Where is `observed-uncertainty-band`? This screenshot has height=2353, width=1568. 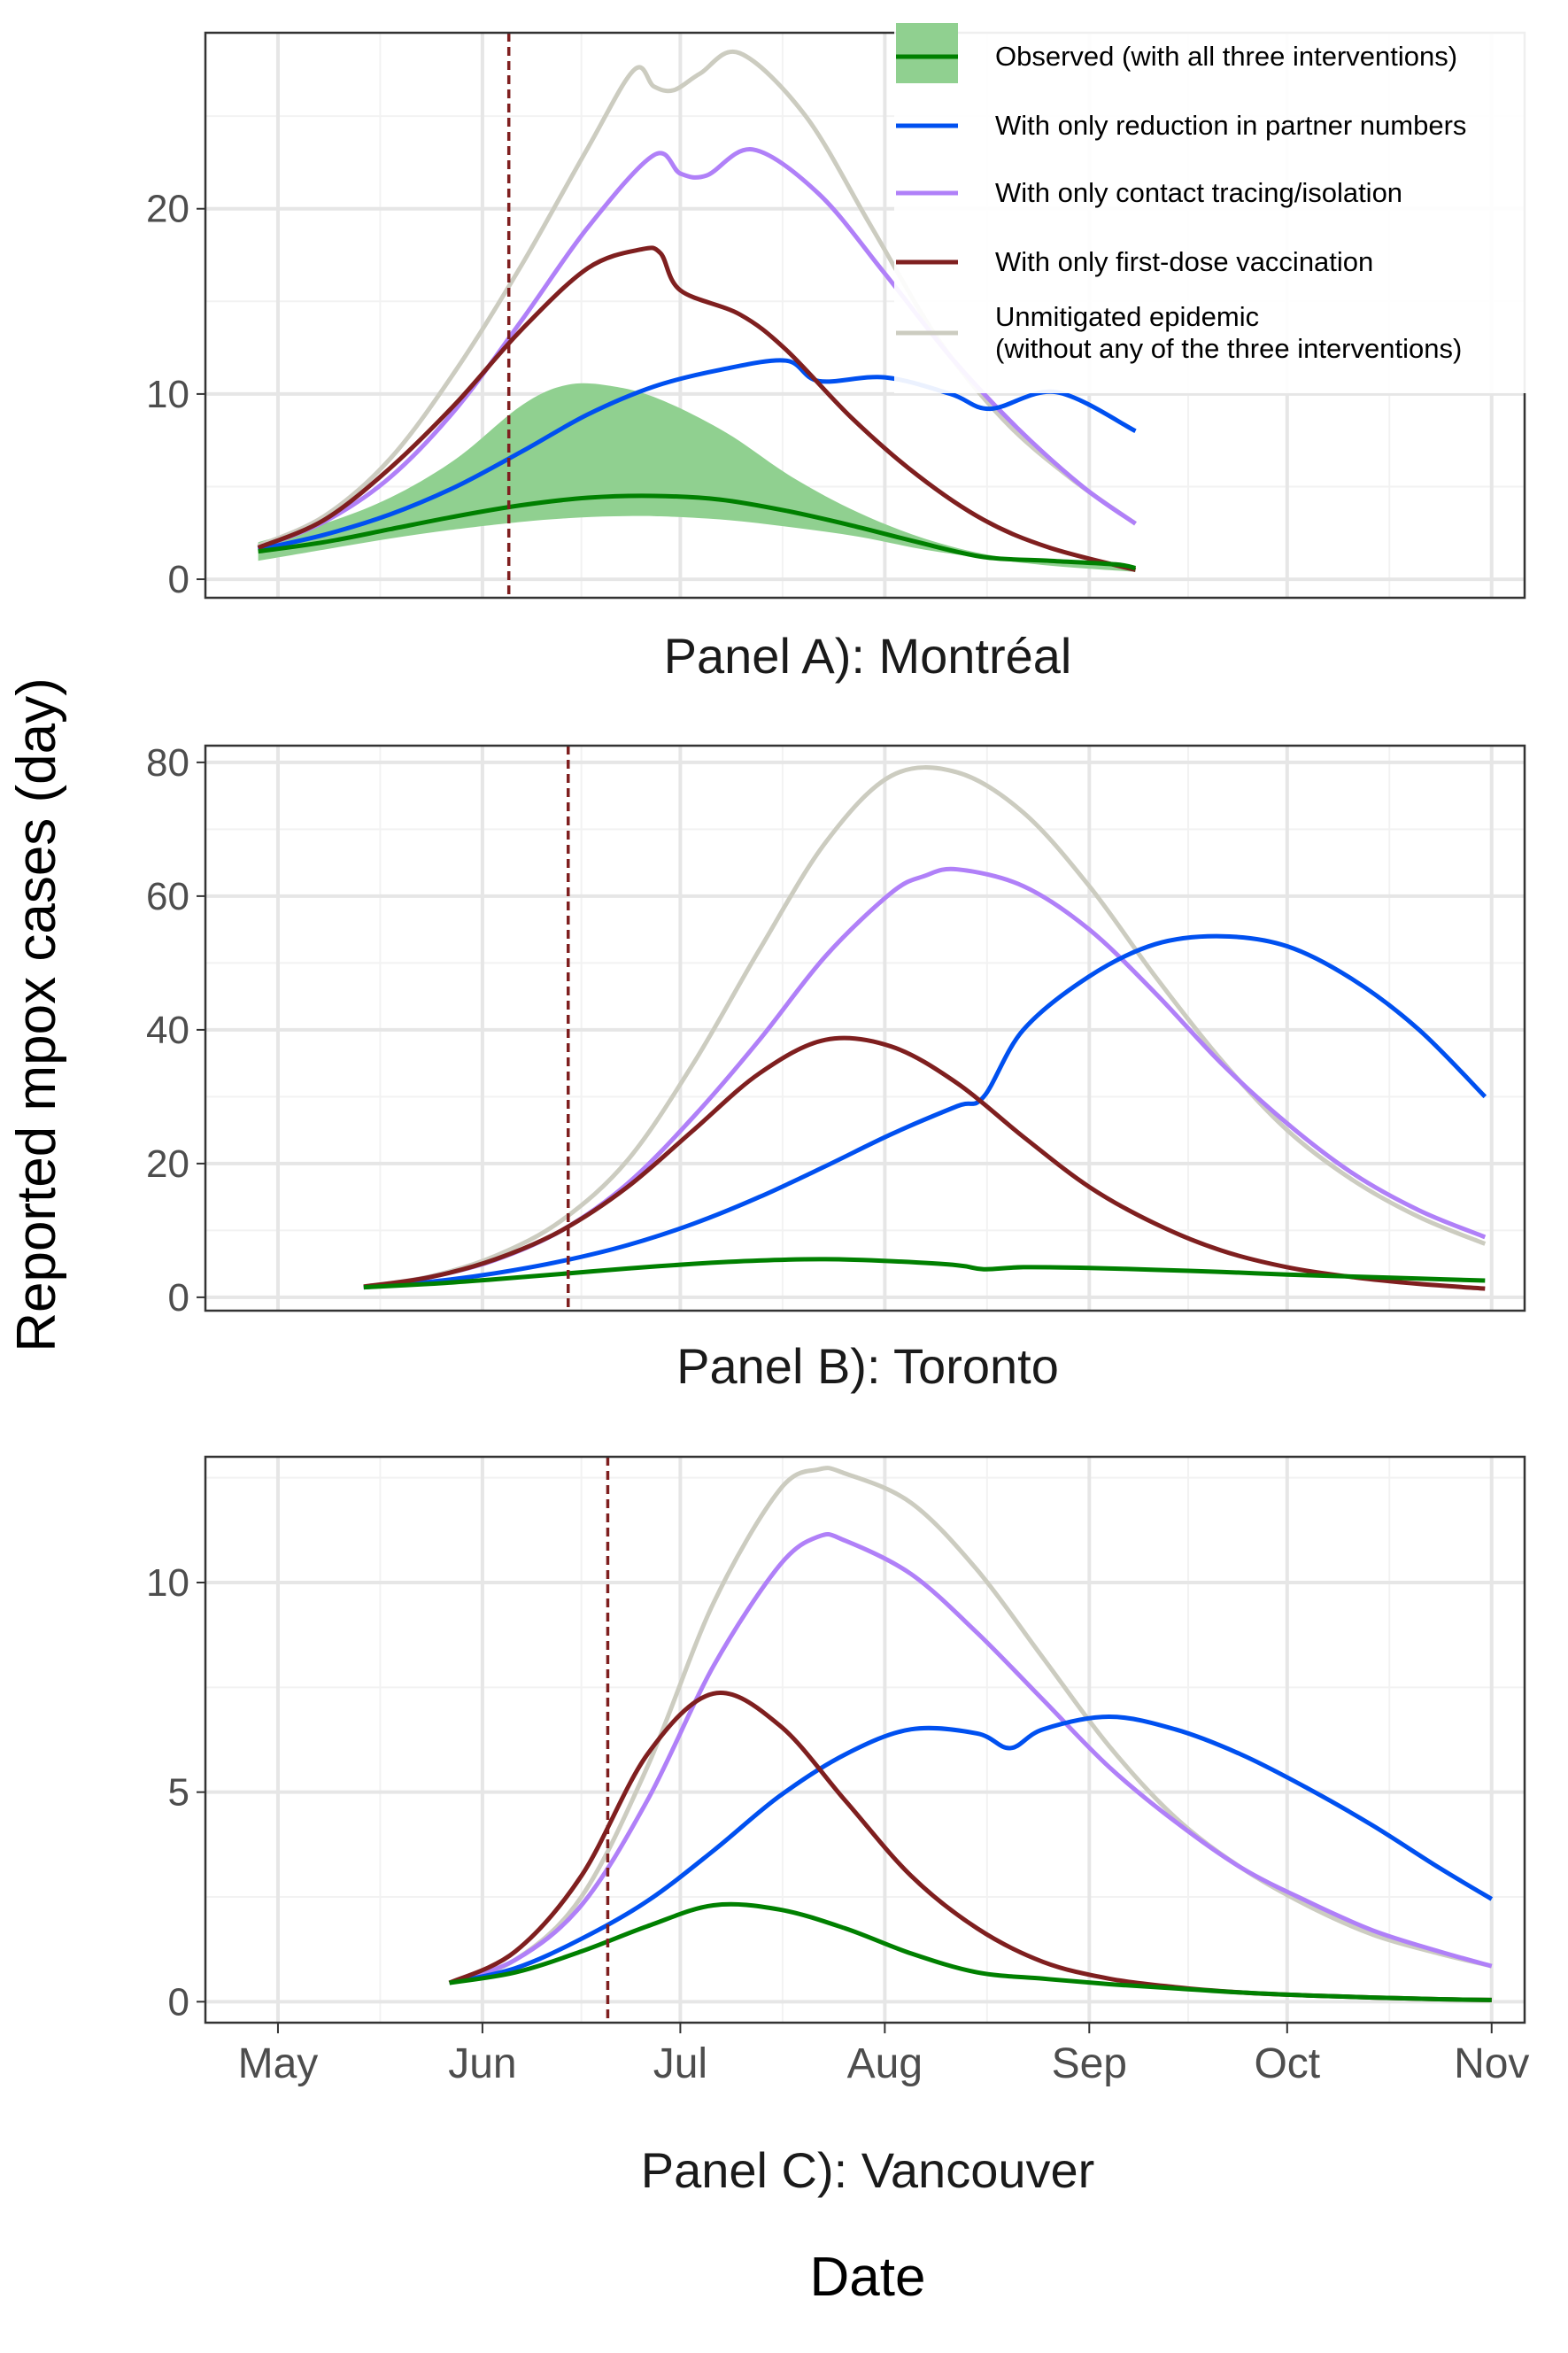 observed-uncertainty-band is located at coordinates (697, 477).